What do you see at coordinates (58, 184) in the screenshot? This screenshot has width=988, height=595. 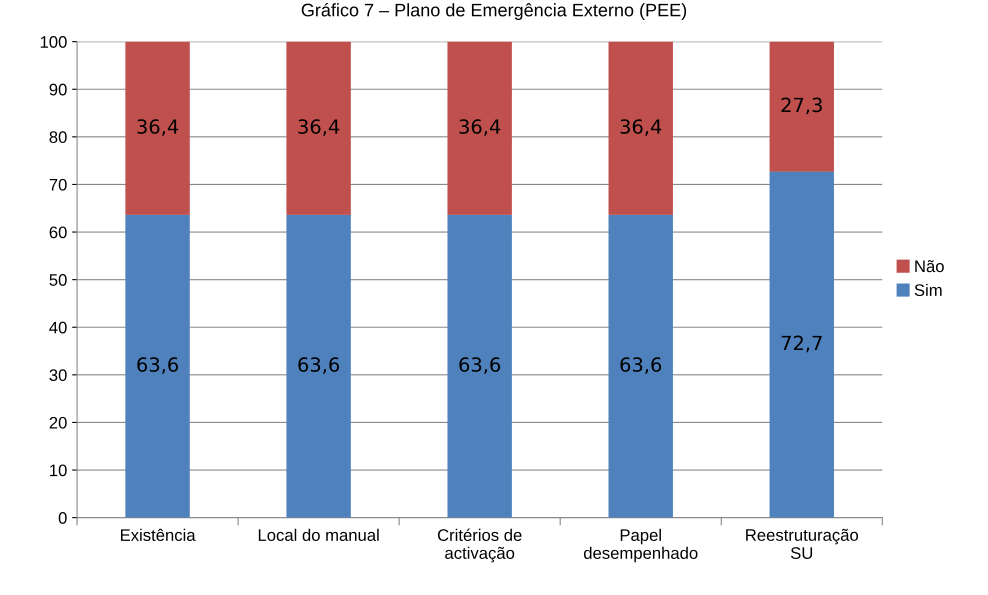 I see `y-tick-label: 70` at bounding box center [58, 184].